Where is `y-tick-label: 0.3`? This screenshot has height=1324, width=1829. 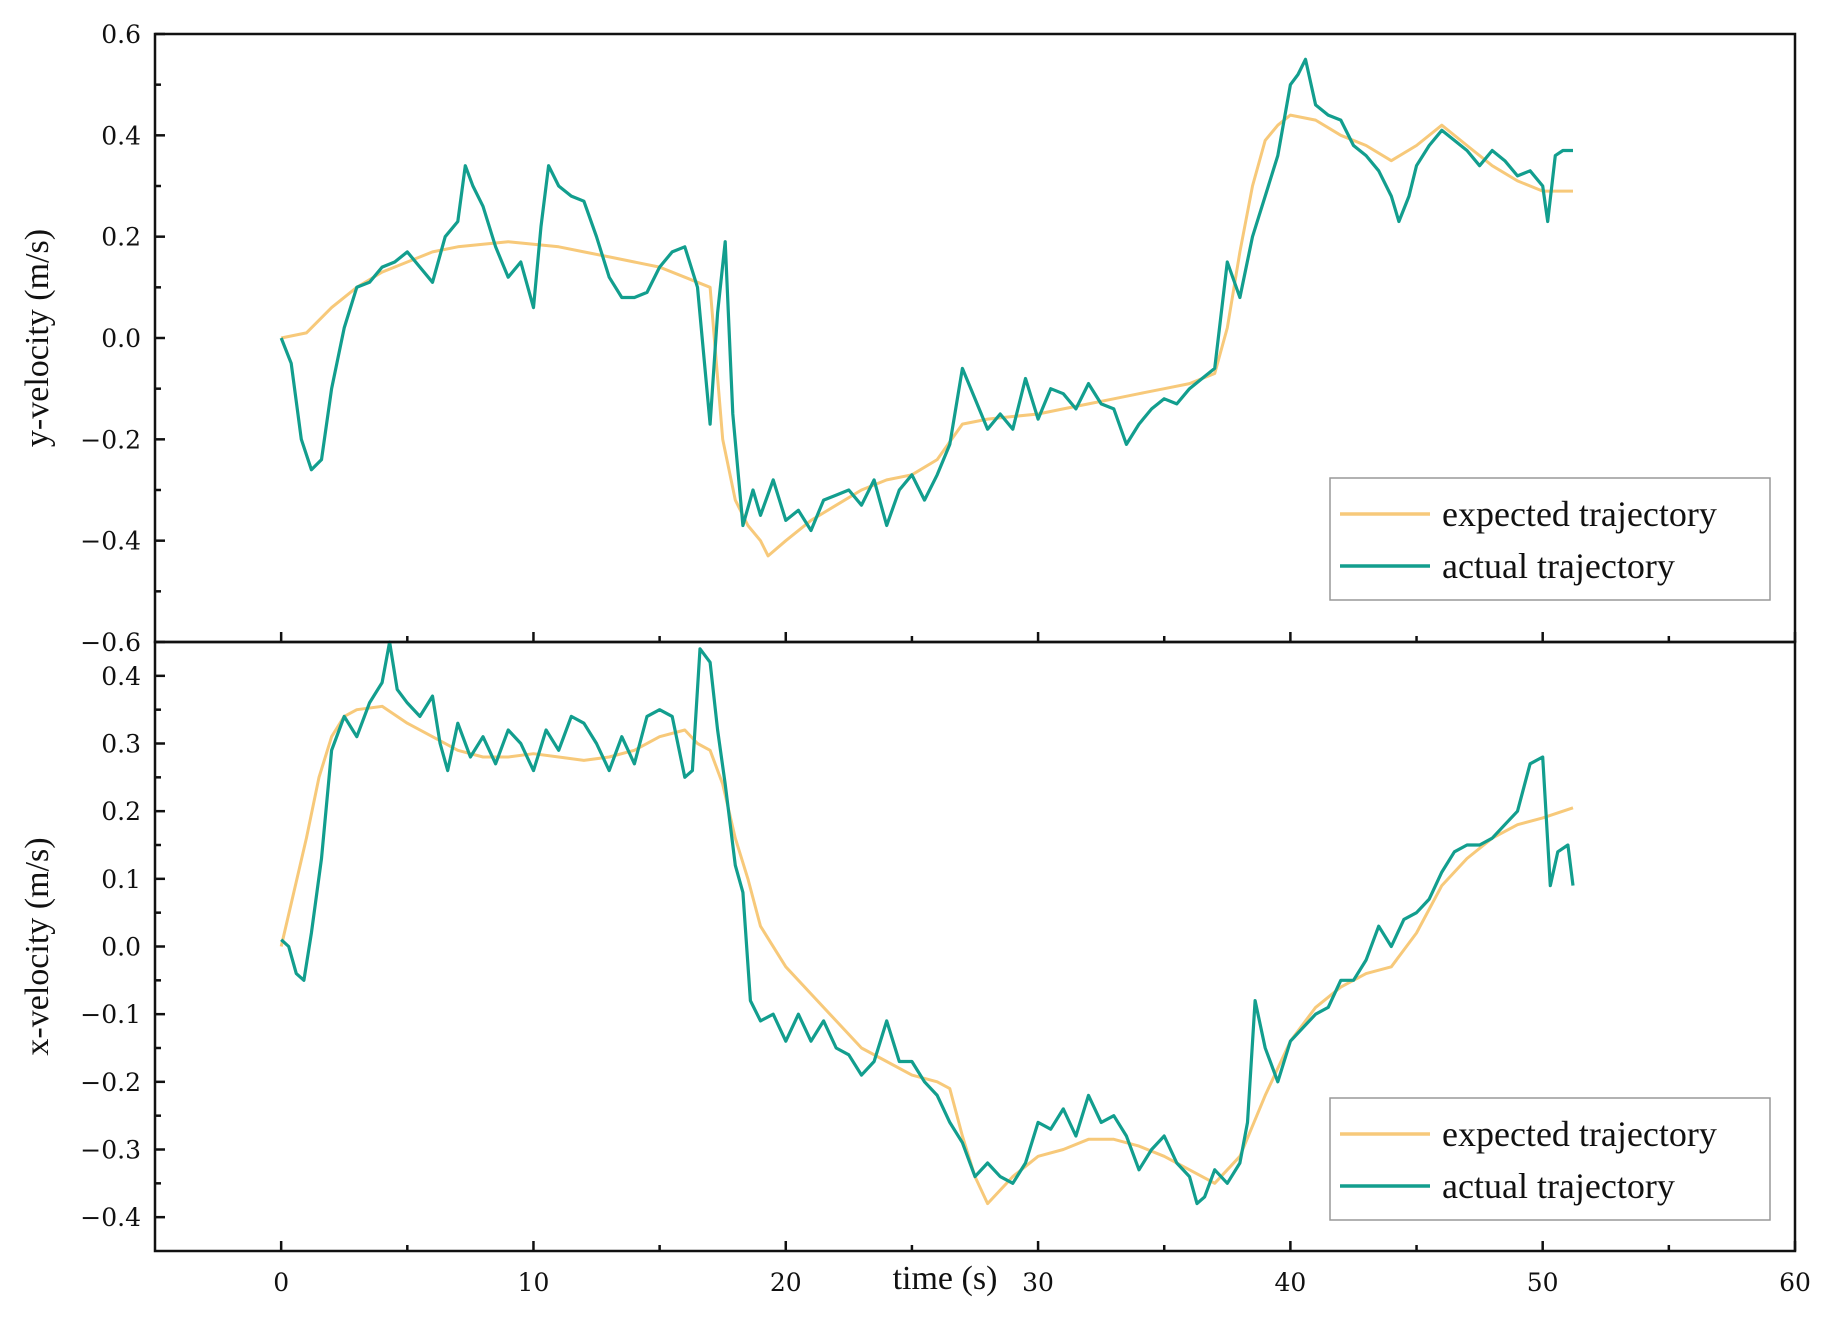 y-tick-label: 0.3 is located at coordinates (121, 744).